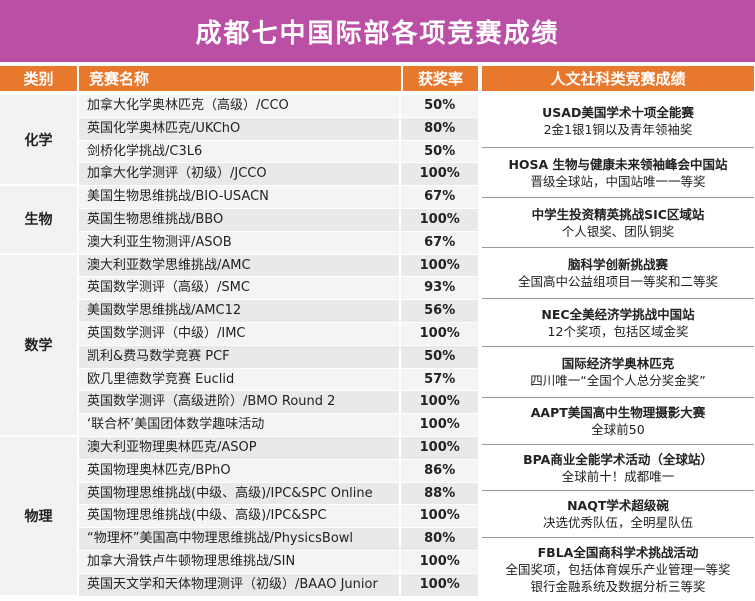 Image resolution: width=755 pixels, height=601 pixels. What do you see at coordinates (617, 264) in the screenshot?
I see `humanities-title: 脑科学创新挑战赛` at bounding box center [617, 264].